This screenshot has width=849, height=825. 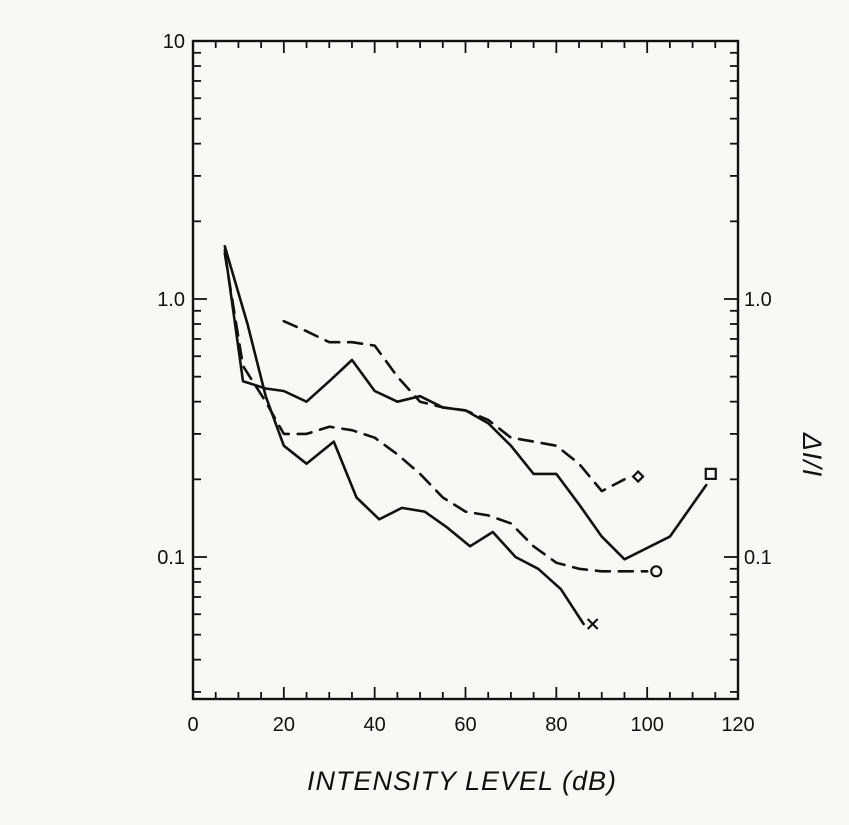 What do you see at coordinates (592, 624) in the screenshot?
I see `marker-x` at bounding box center [592, 624].